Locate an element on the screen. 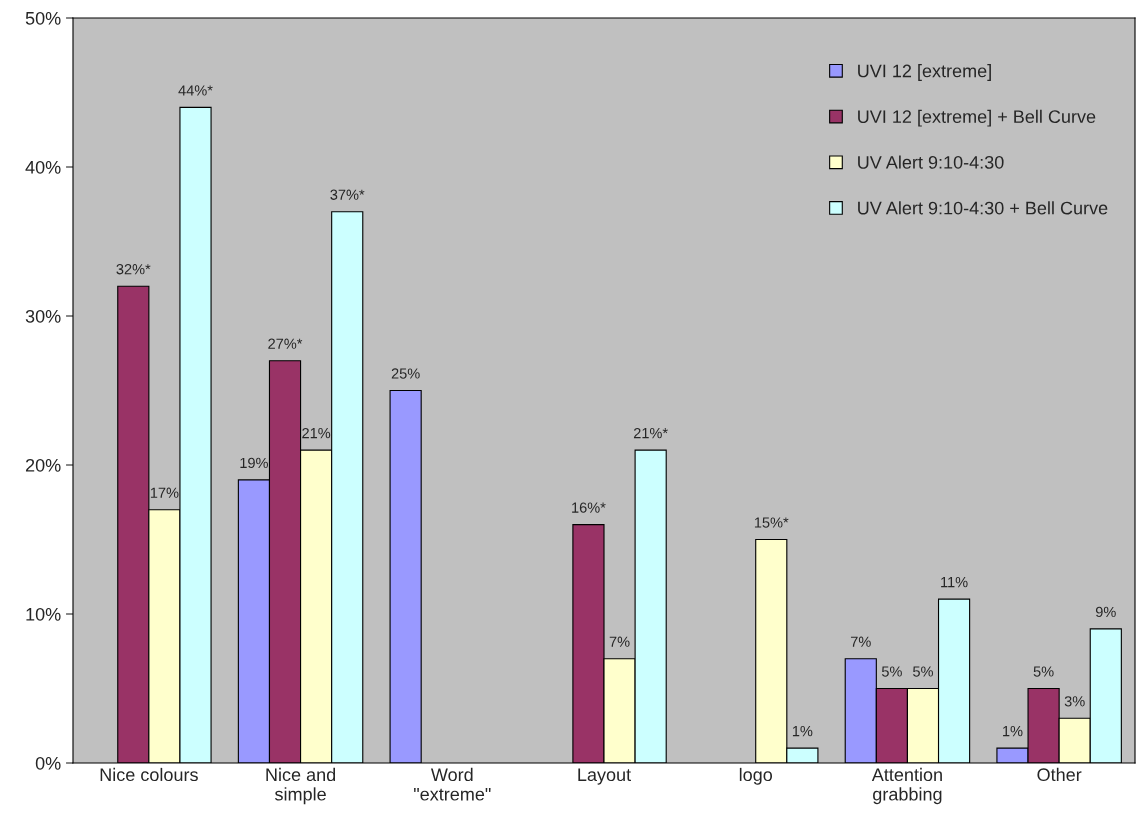 This screenshot has width=1137, height=836. x-tick-label: Nice and simple is located at coordinates (301, 786).